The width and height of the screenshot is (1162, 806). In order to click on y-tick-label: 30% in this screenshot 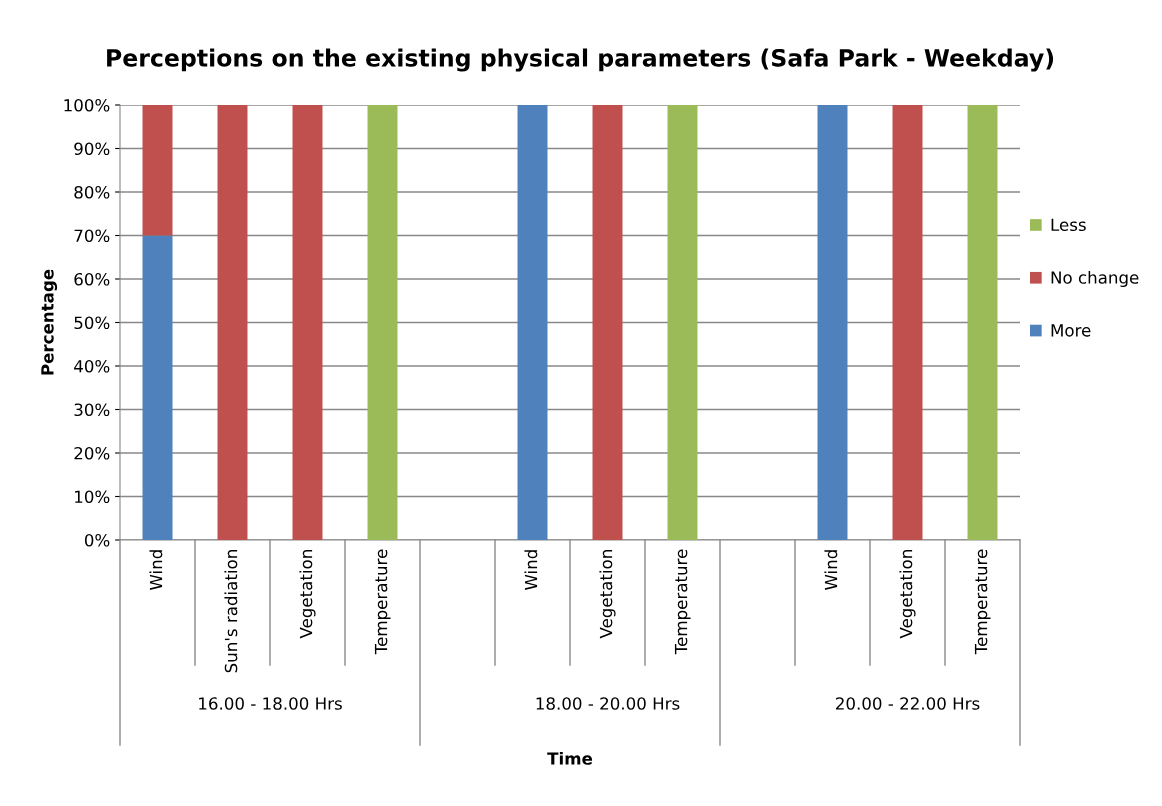, I will do `click(92, 410)`.